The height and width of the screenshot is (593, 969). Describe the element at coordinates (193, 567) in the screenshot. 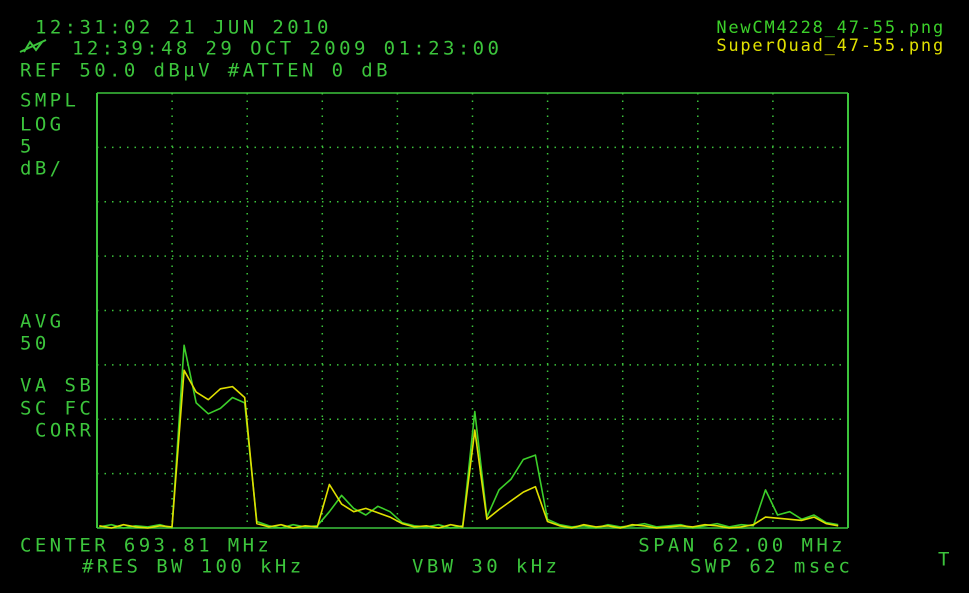

I see `resolution-bandwidth: #RES BW 100 kHz` at that location.